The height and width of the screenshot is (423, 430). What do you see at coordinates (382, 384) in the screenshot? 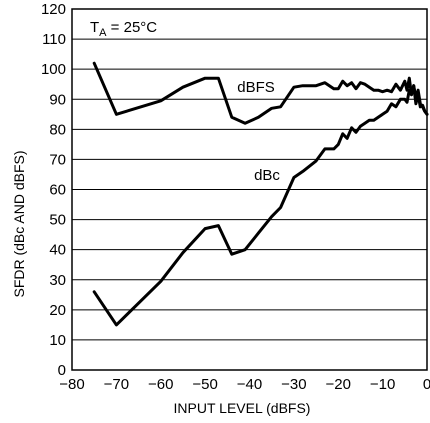
I see `x-tick-label: −10` at bounding box center [382, 384].